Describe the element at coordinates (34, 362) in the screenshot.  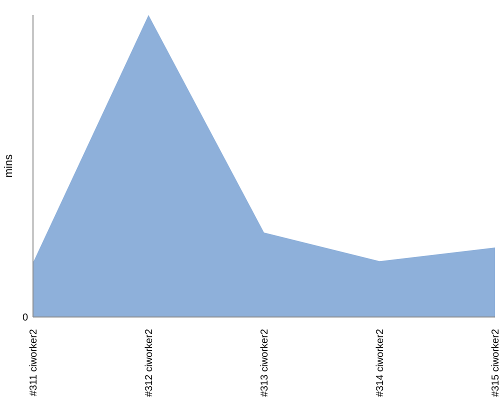
I see `x-tick-label: #311 ciworker2` at that location.